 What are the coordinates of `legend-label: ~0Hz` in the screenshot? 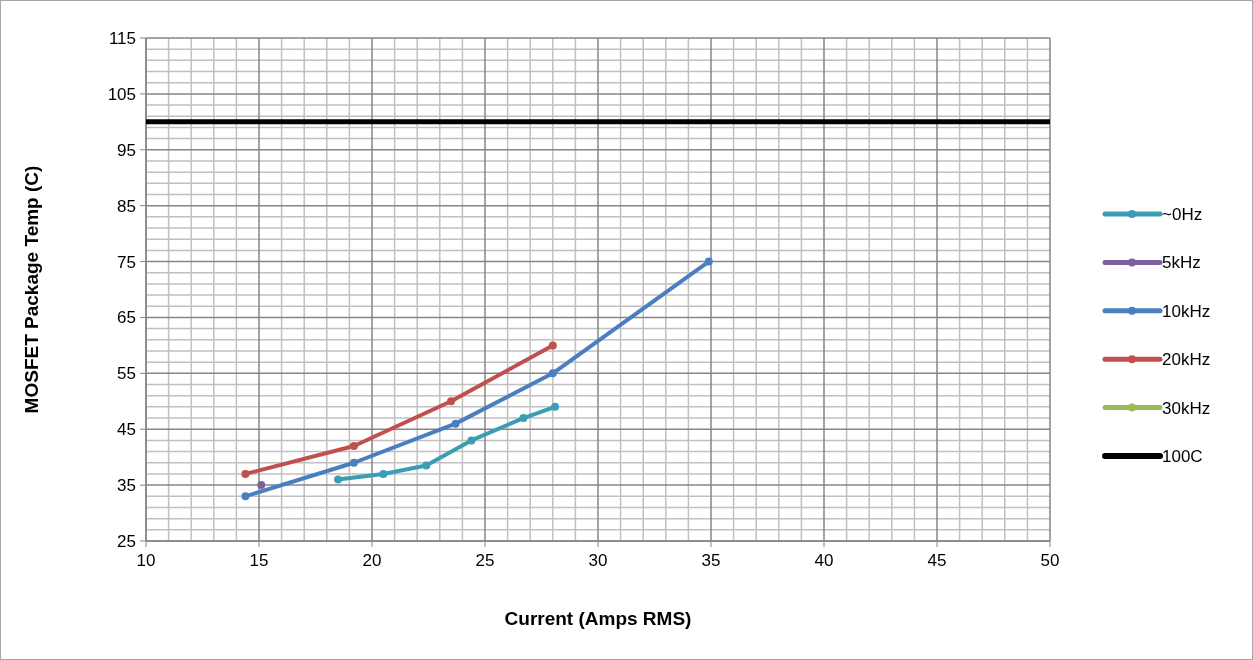 It's located at (1182, 214).